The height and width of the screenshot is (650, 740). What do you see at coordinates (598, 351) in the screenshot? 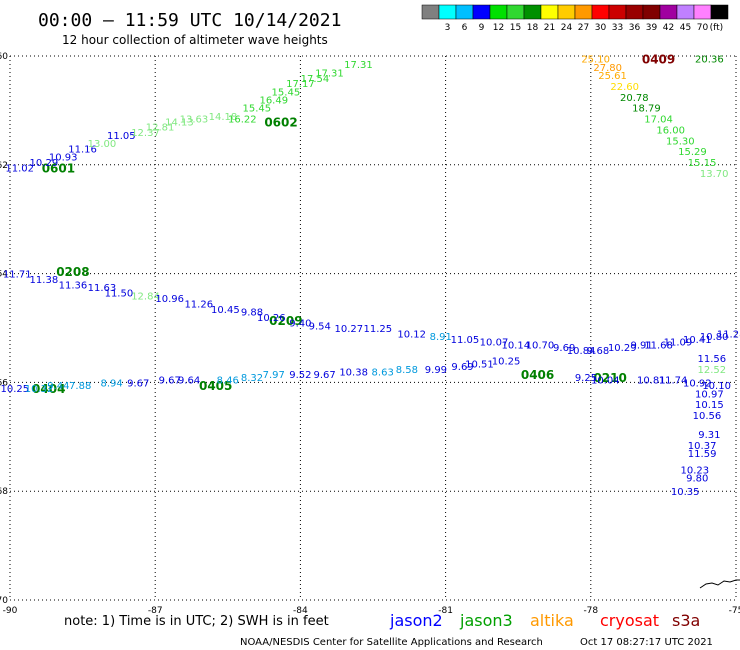
I see `wave-height-label: 9.68` at bounding box center [598, 351].